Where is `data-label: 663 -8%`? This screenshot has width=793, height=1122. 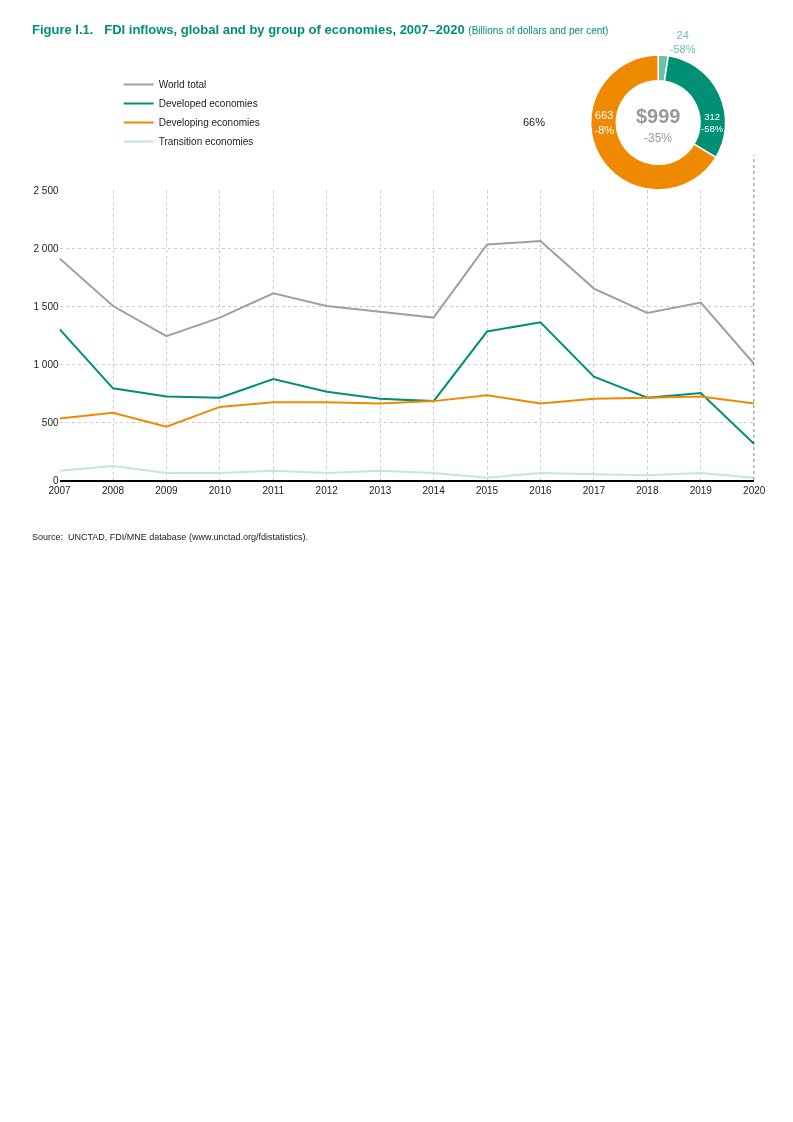
data-label: 663 -8% is located at coordinates (604, 122).